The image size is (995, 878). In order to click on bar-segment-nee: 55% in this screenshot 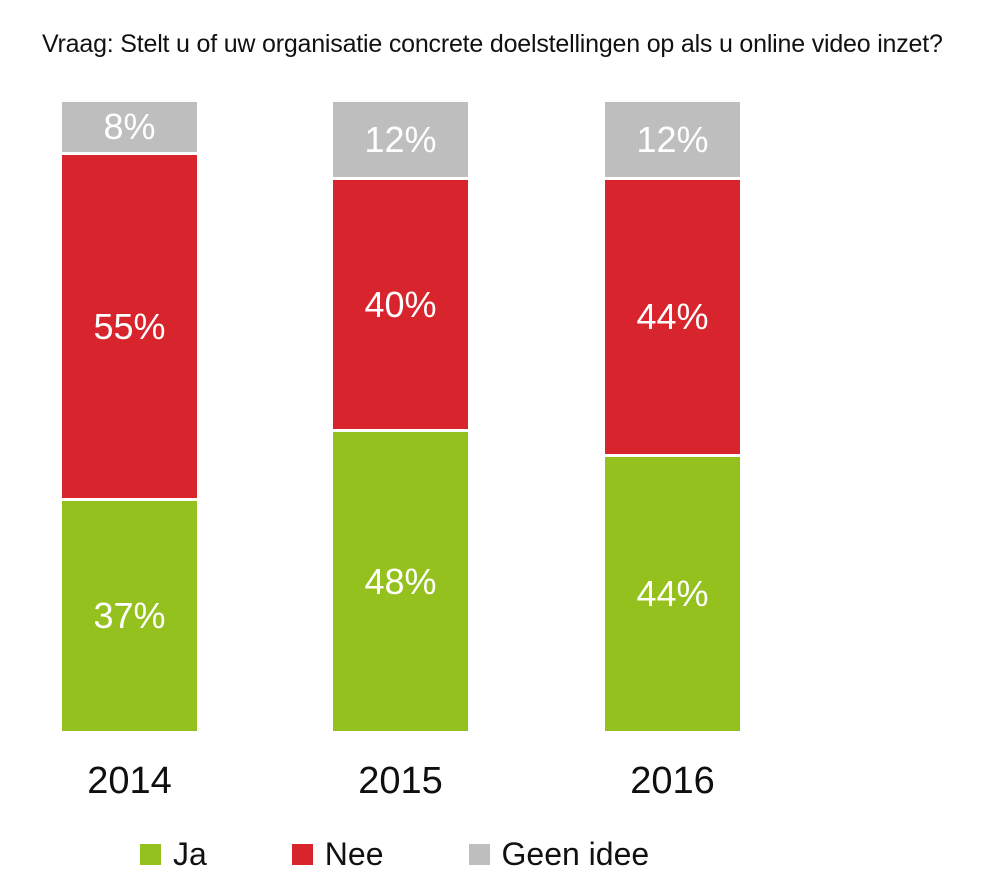, I will do `click(129, 325)`.